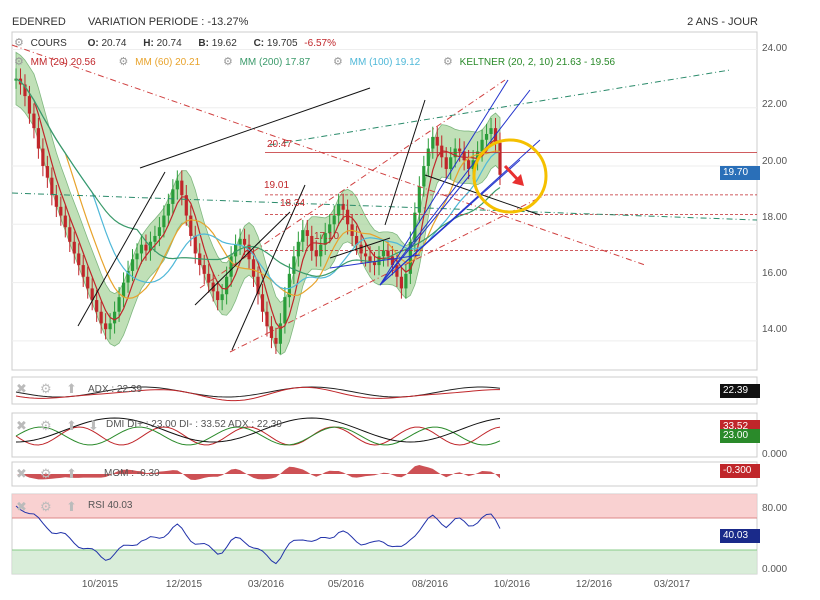 This screenshot has height=600, width=820. Describe the element at coordinates (510, 176) in the screenshot. I see `highlight-circle` at that location.